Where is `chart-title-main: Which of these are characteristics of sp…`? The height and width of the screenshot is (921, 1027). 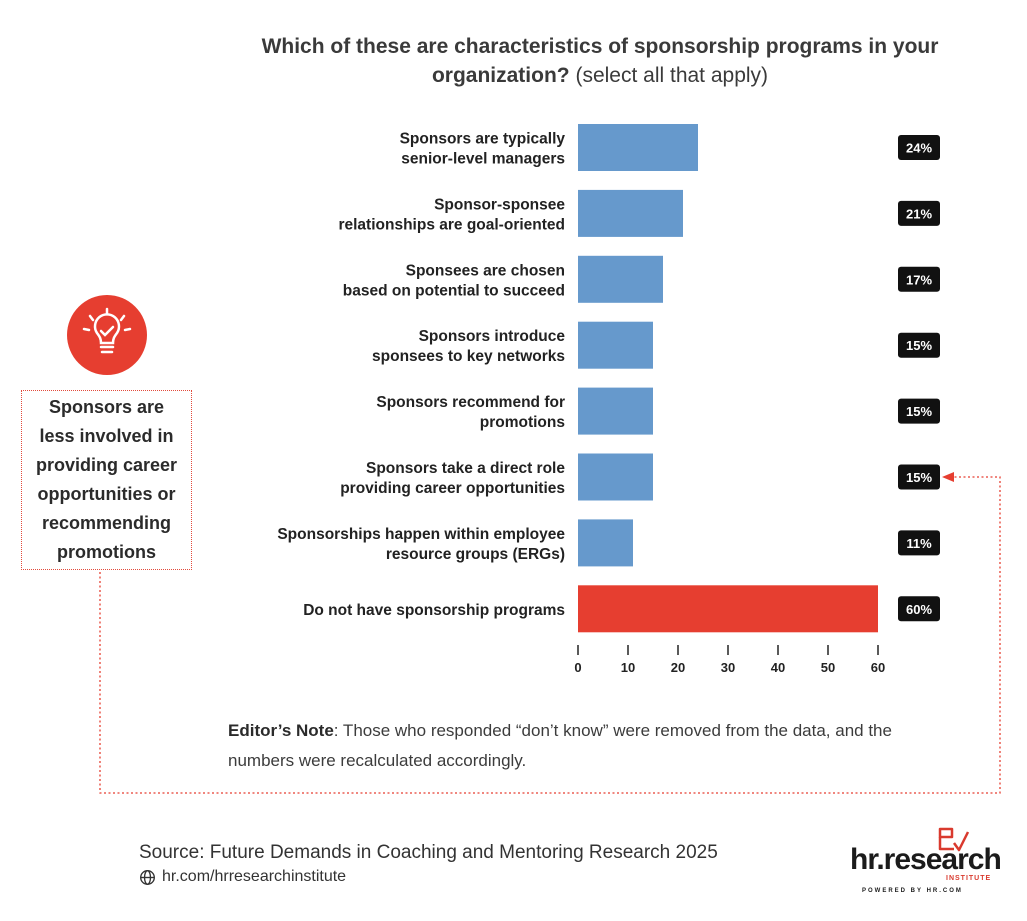
chart-title-main: Which of these are characteristics of sp… is located at coordinates (600, 61).